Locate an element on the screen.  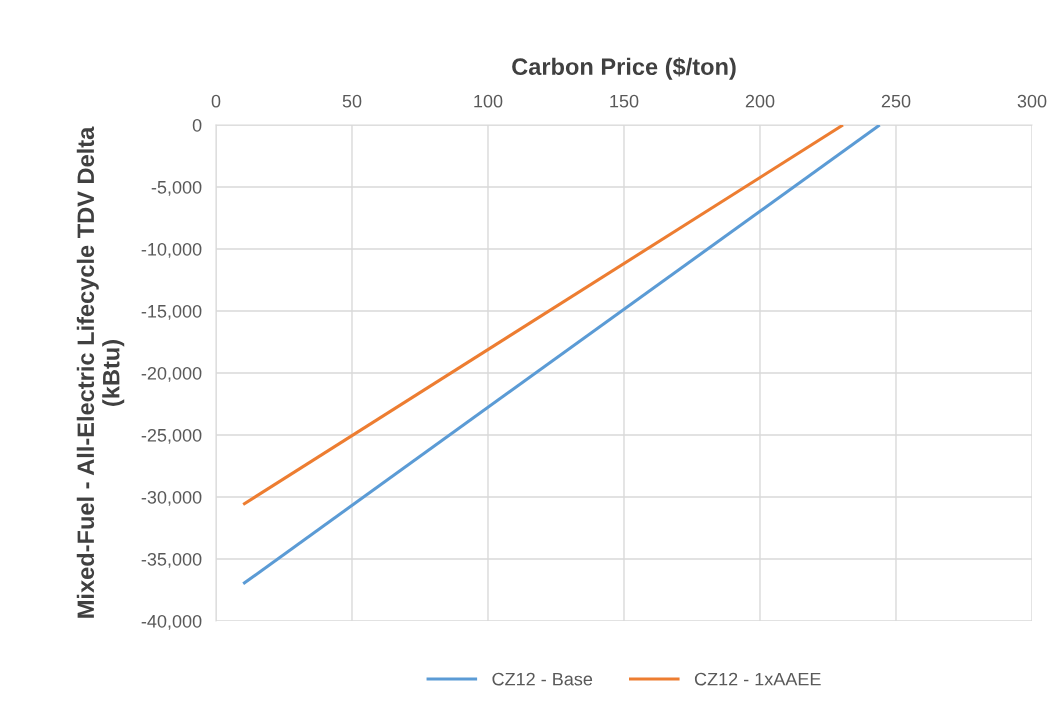
y-tick-label: 0 is located at coordinates (197, 125).